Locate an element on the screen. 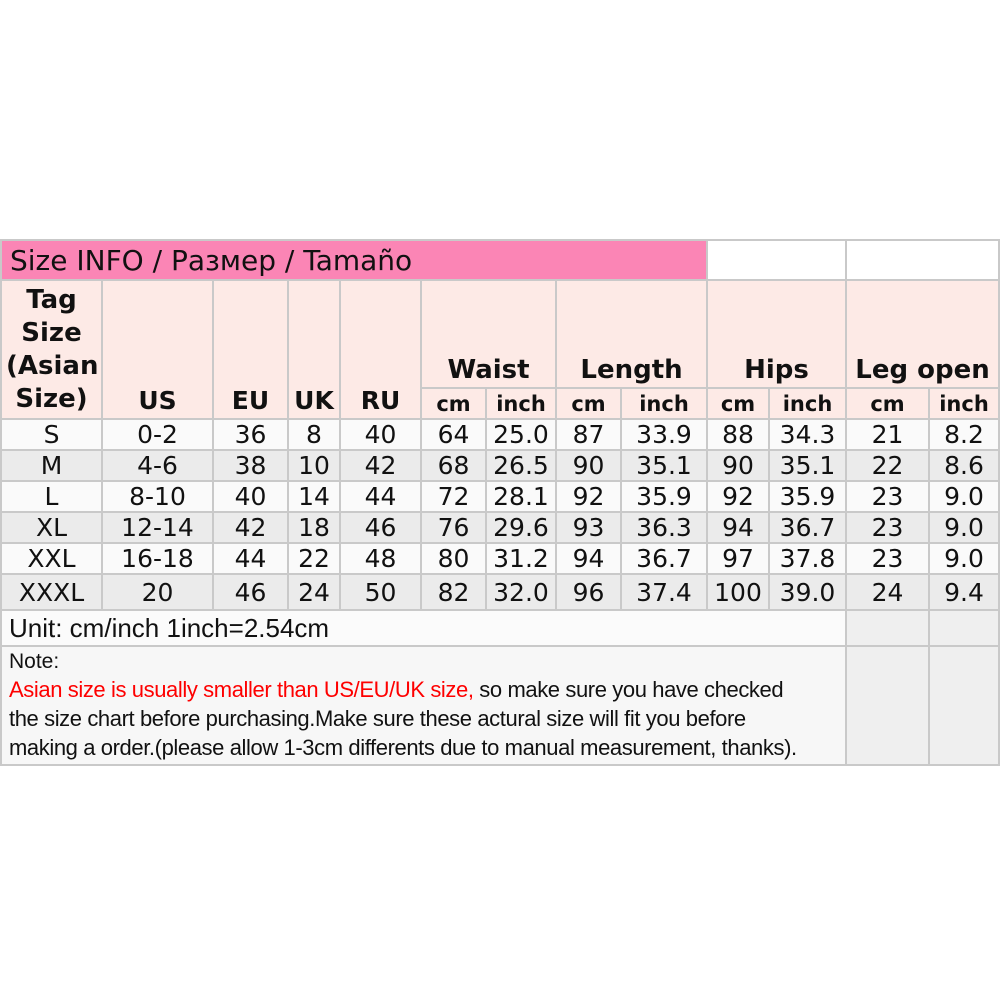  cell-leg-cm: 21 is located at coordinates (888, 434).